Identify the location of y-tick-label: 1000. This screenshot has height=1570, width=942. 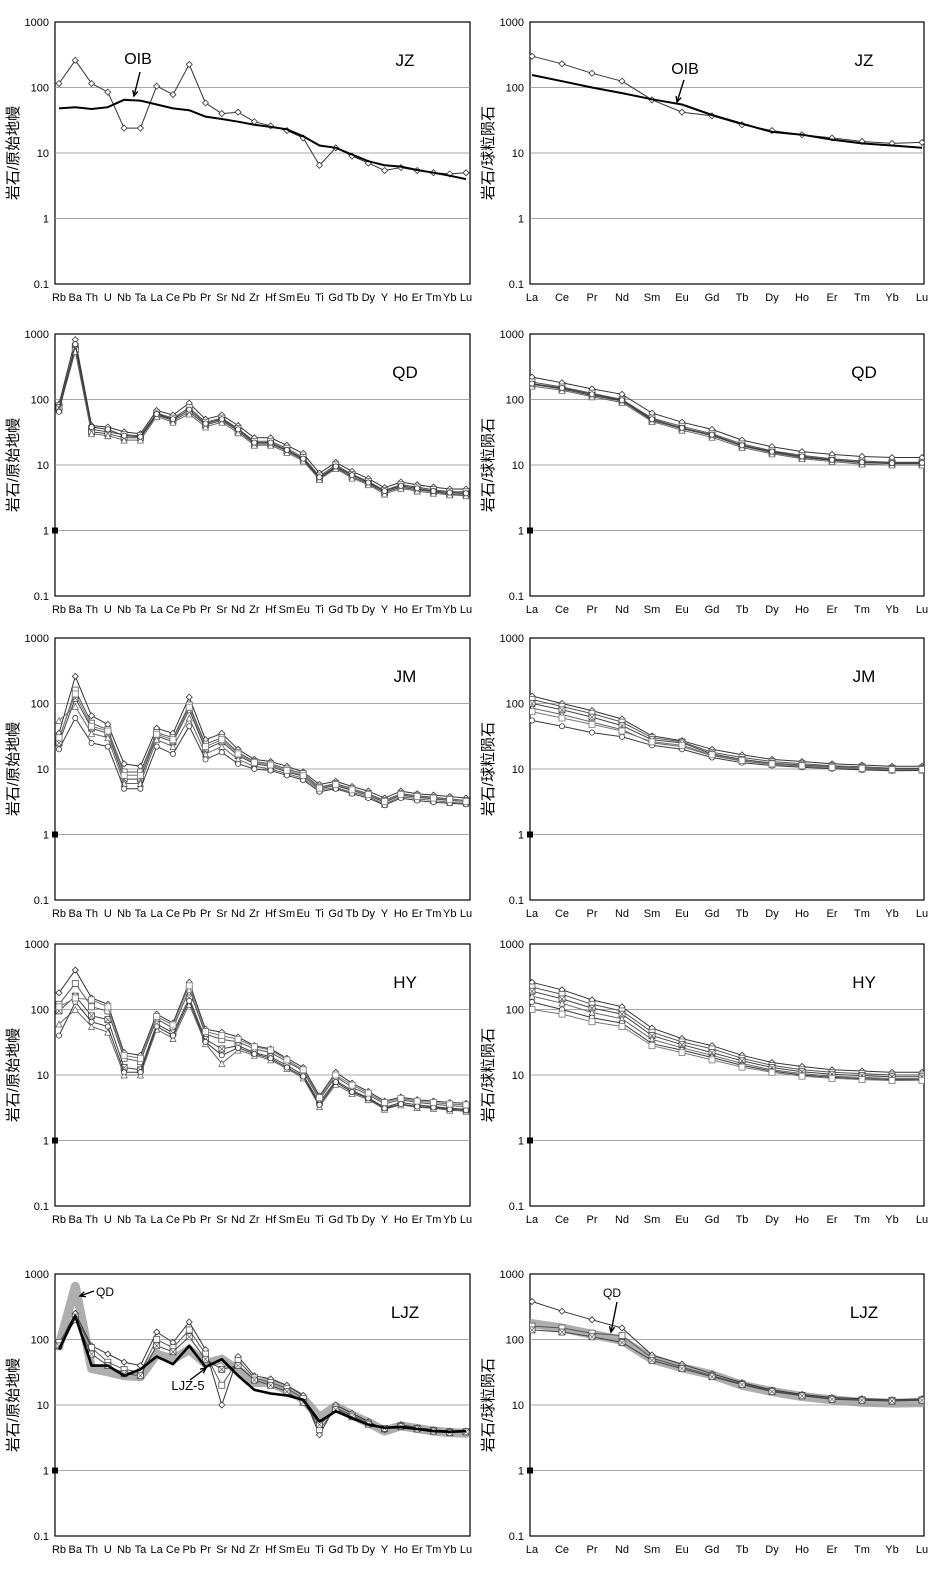
(512, 945).